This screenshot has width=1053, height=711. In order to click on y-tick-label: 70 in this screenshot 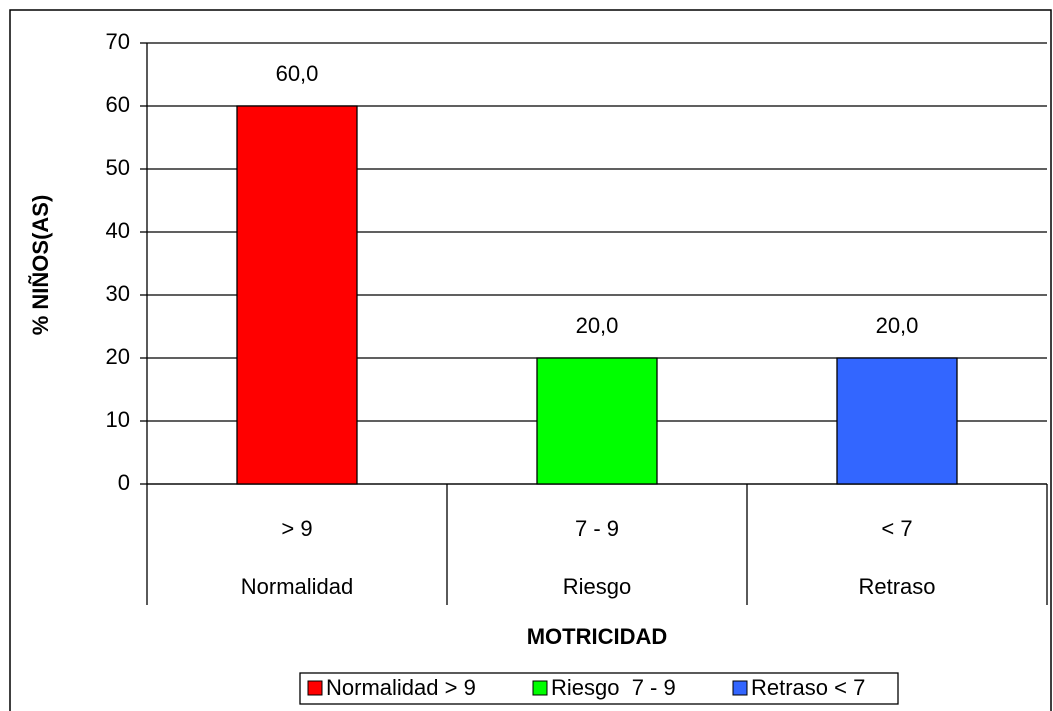, I will do `click(118, 41)`.